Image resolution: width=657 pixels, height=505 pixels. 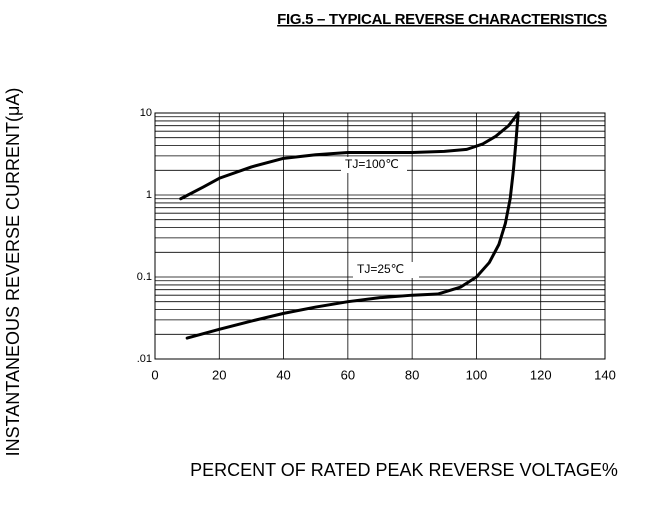 What do you see at coordinates (348, 374) in the screenshot?
I see `x-tick-label: 60` at bounding box center [348, 374].